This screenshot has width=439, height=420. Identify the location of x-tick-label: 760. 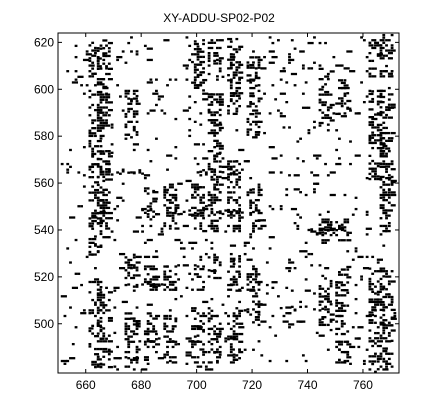
(363, 385).